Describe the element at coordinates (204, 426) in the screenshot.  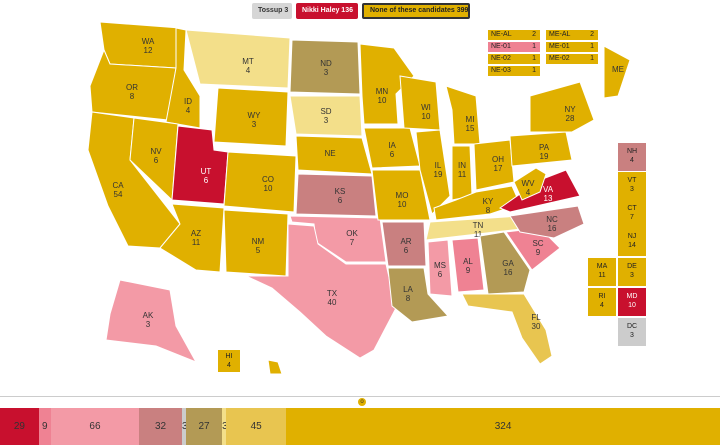
I see `bar-segment-5: 27` at that location.